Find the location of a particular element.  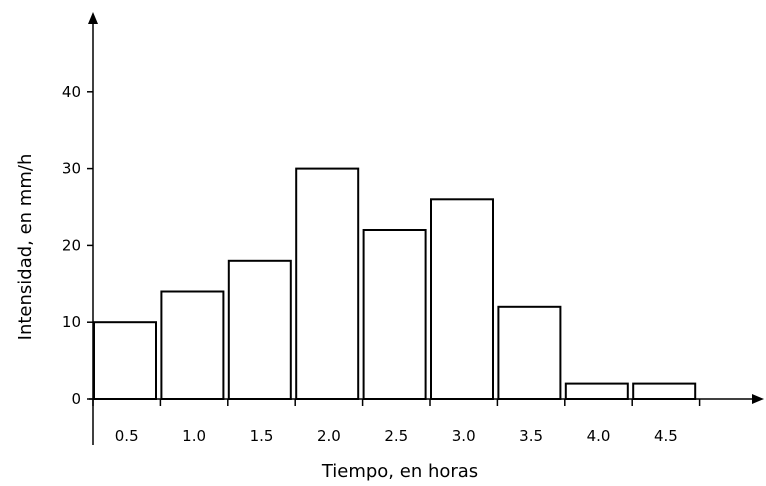

bar-2.0 is located at coordinates (327, 283).